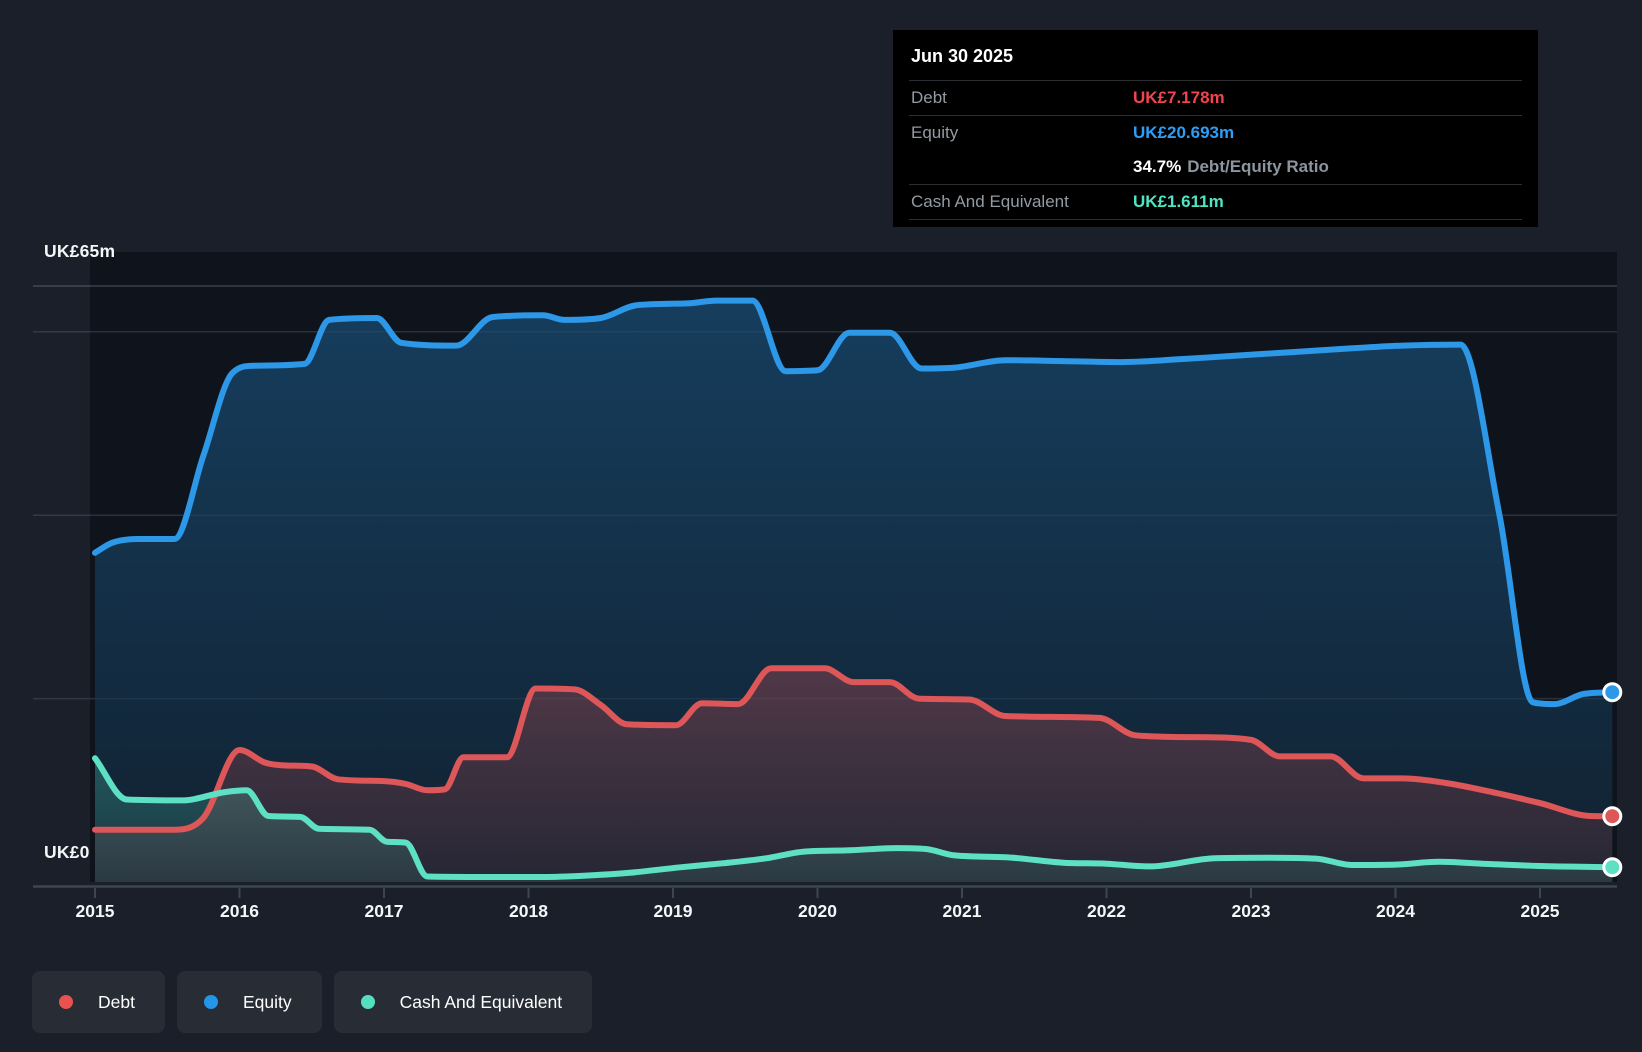 This screenshot has height=1052, width=1642. I want to click on legend-item-equity: Equity, so click(249, 1002).